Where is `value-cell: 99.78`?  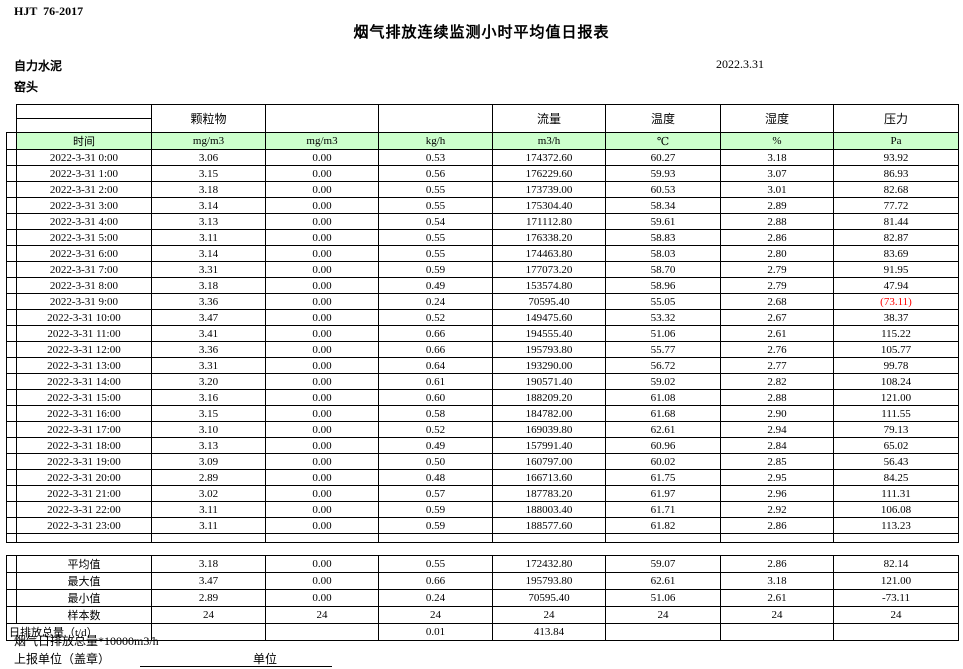
value-cell: 99.78 is located at coordinates (896, 365).